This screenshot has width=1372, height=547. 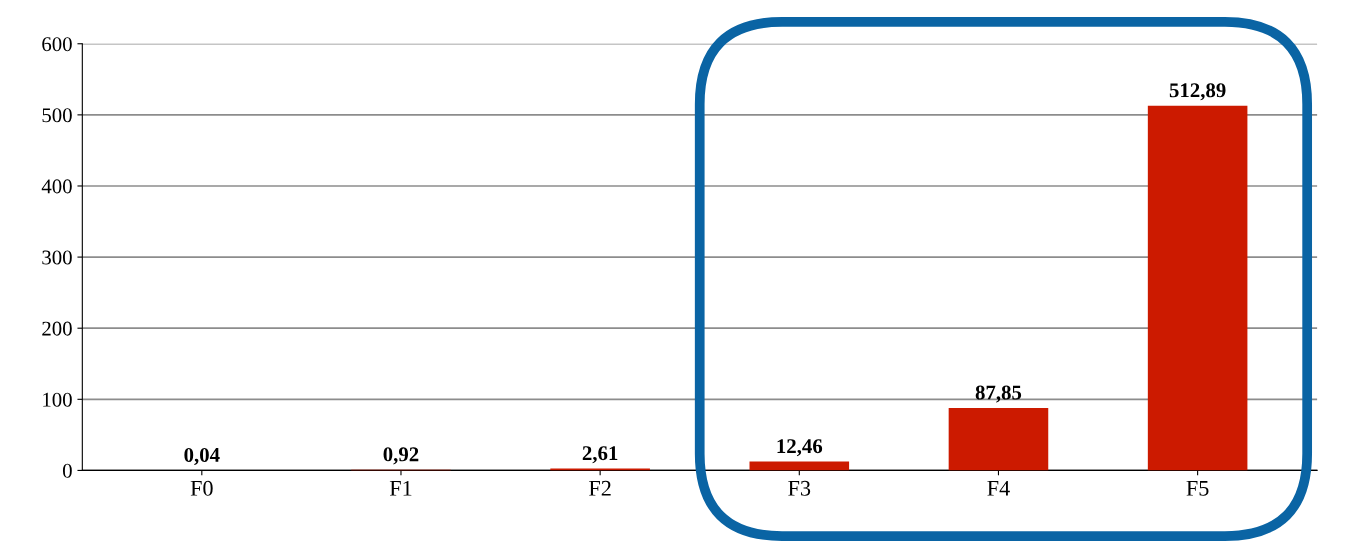 I want to click on data-label: 0,92, so click(x=401, y=456).